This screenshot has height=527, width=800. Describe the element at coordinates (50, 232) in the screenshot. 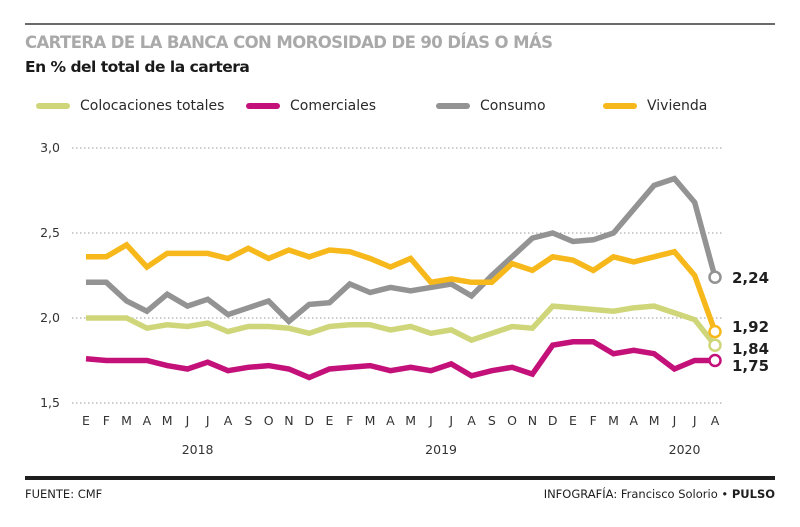

I see `y-tick-label: 2,5` at that location.